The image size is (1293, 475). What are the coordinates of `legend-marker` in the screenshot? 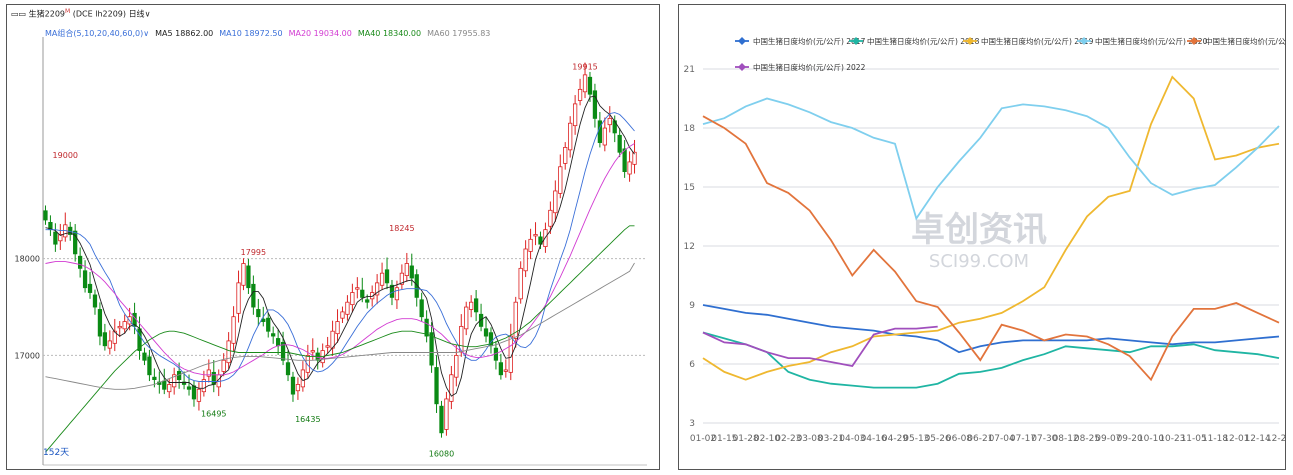 It's located at (742, 67).